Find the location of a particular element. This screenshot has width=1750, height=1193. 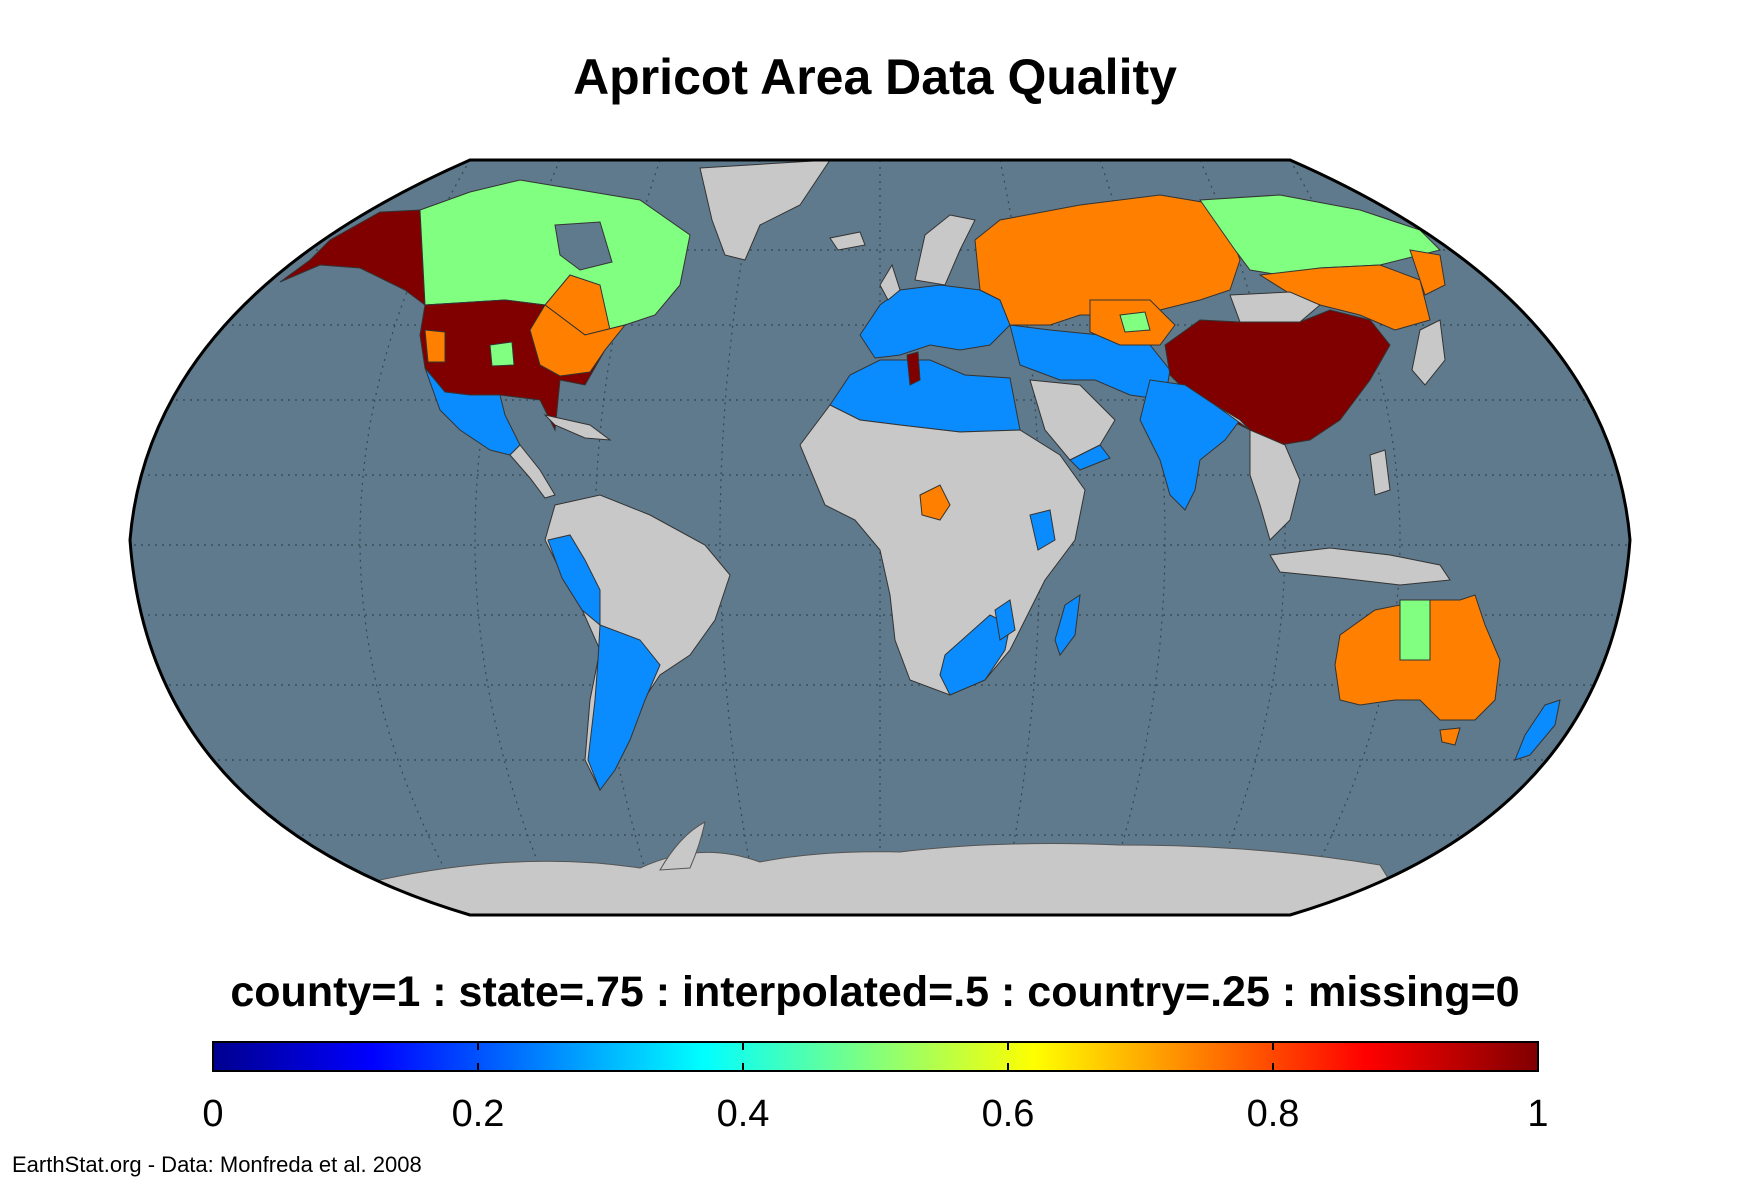

region-tibet is located at coordinates (1232, 417).